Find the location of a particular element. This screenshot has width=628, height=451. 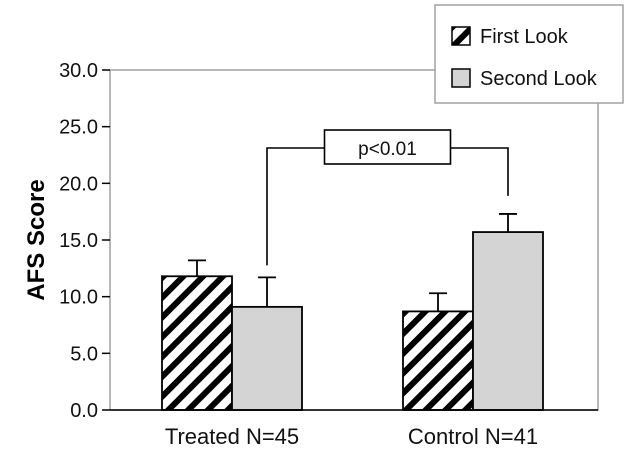

y-tick-label: 25.0 is located at coordinates (78, 128).